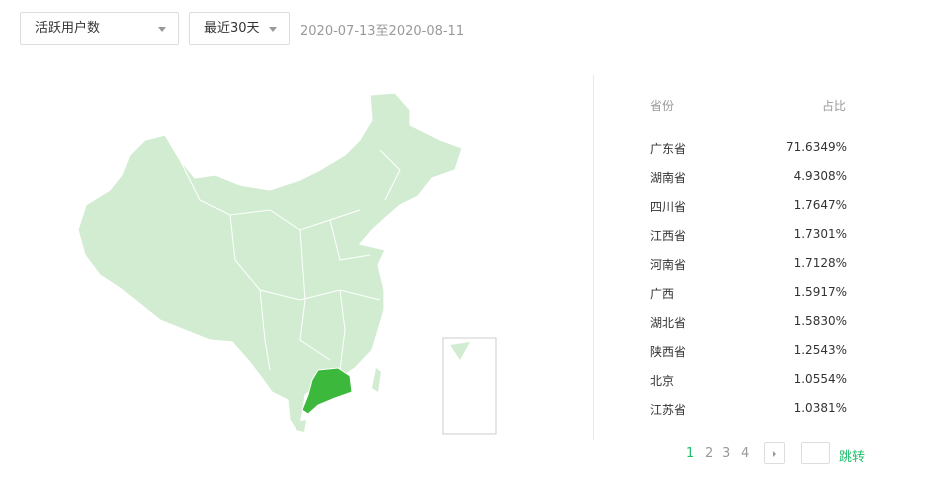 The width and height of the screenshot is (941, 487). I want to click on table-row: 四川省 1.7647%, so click(748, 208).